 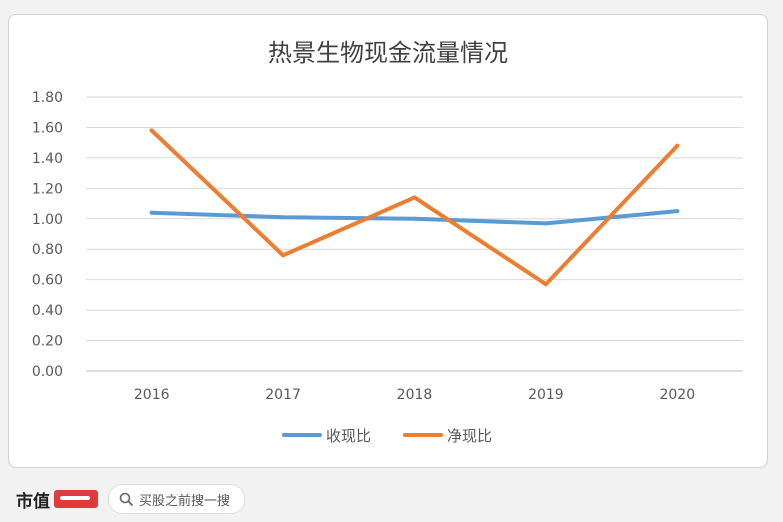 What do you see at coordinates (126, 499) in the screenshot?
I see `search-icon` at bounding box center [126, 499].